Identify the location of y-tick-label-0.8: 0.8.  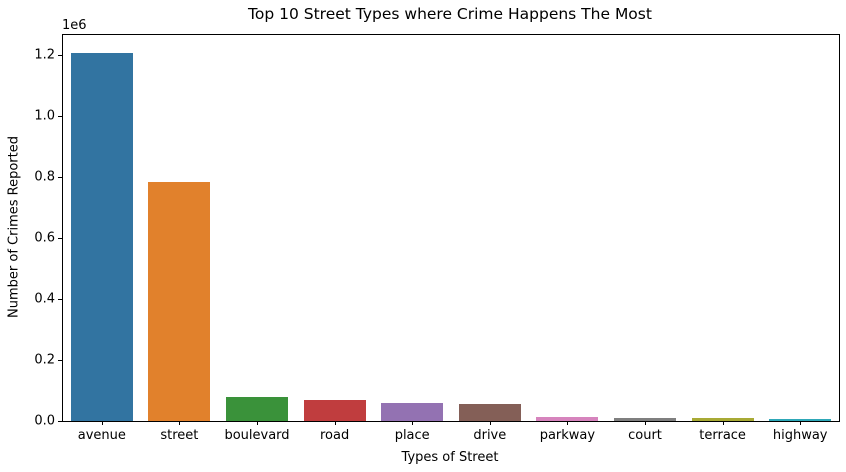
(44, 177).